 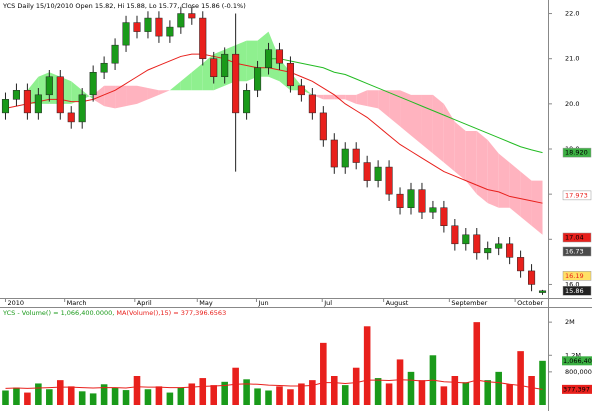 I want to click on x-tick-label: September, so click(x=469, y=303).